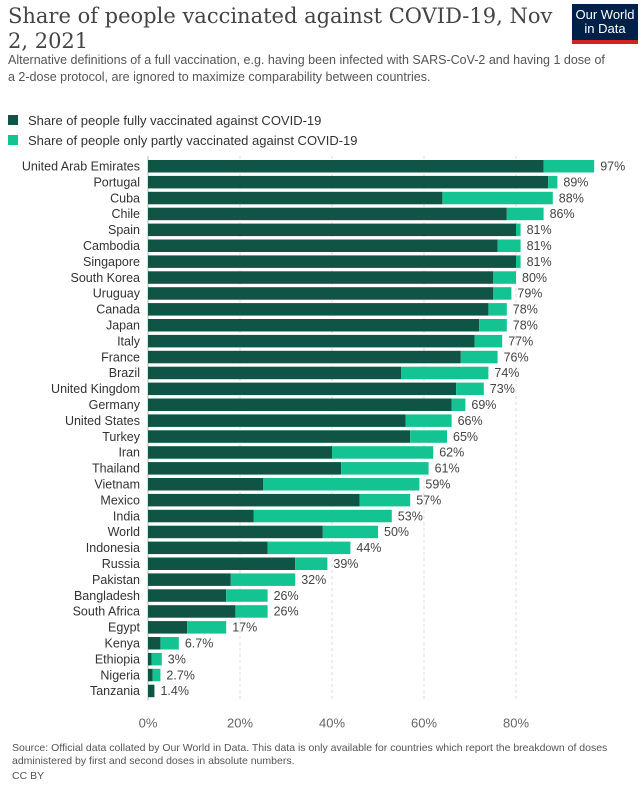 The image size is (644, 785). Describe the element at coordinates (116, 469) in the screenshot. I see `category-label: Thailand` at that location.